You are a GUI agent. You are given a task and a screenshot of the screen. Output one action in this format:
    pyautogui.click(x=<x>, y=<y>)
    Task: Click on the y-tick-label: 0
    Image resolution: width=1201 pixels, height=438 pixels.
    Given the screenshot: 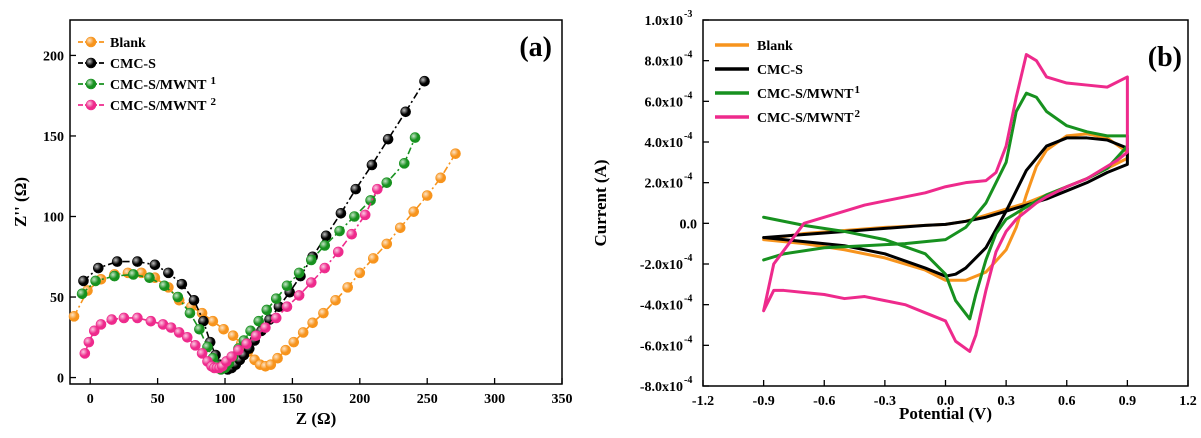 What is the action you would take?
    pyautogui.click(x=60, y=379)
    